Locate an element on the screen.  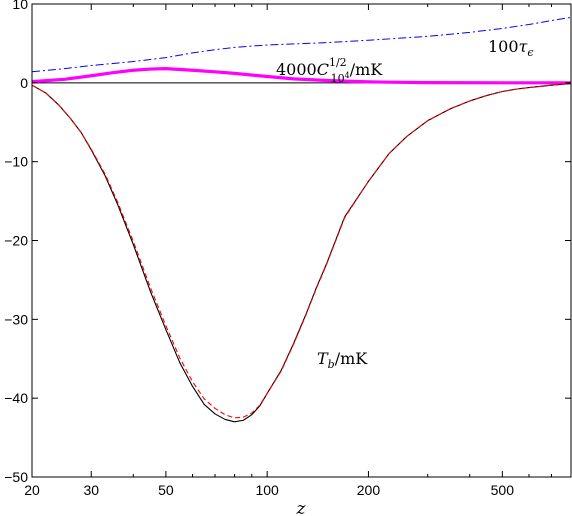
x-tick-label: 30 is located at coordinates (91, 490).